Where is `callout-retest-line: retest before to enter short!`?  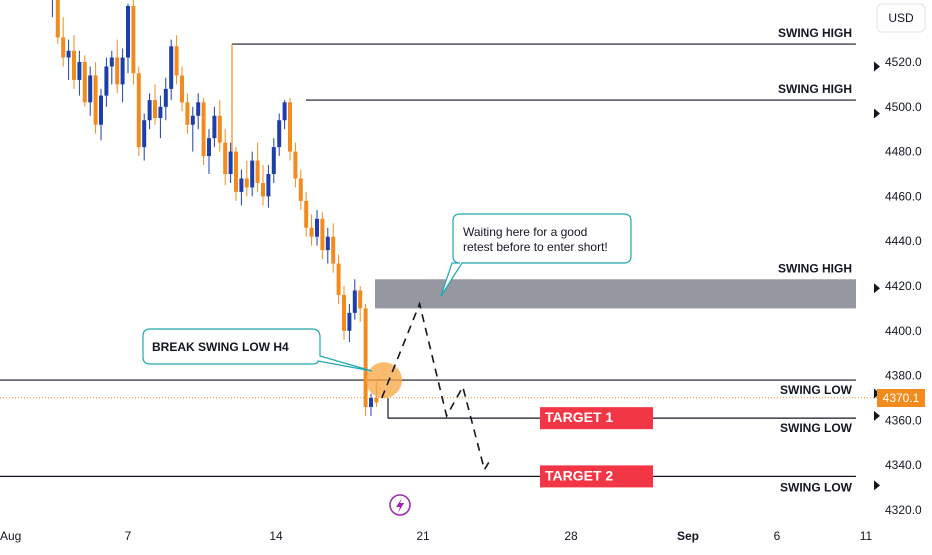 callout-retest-line: retest before to enter short! is located at coordinates (535, 247).